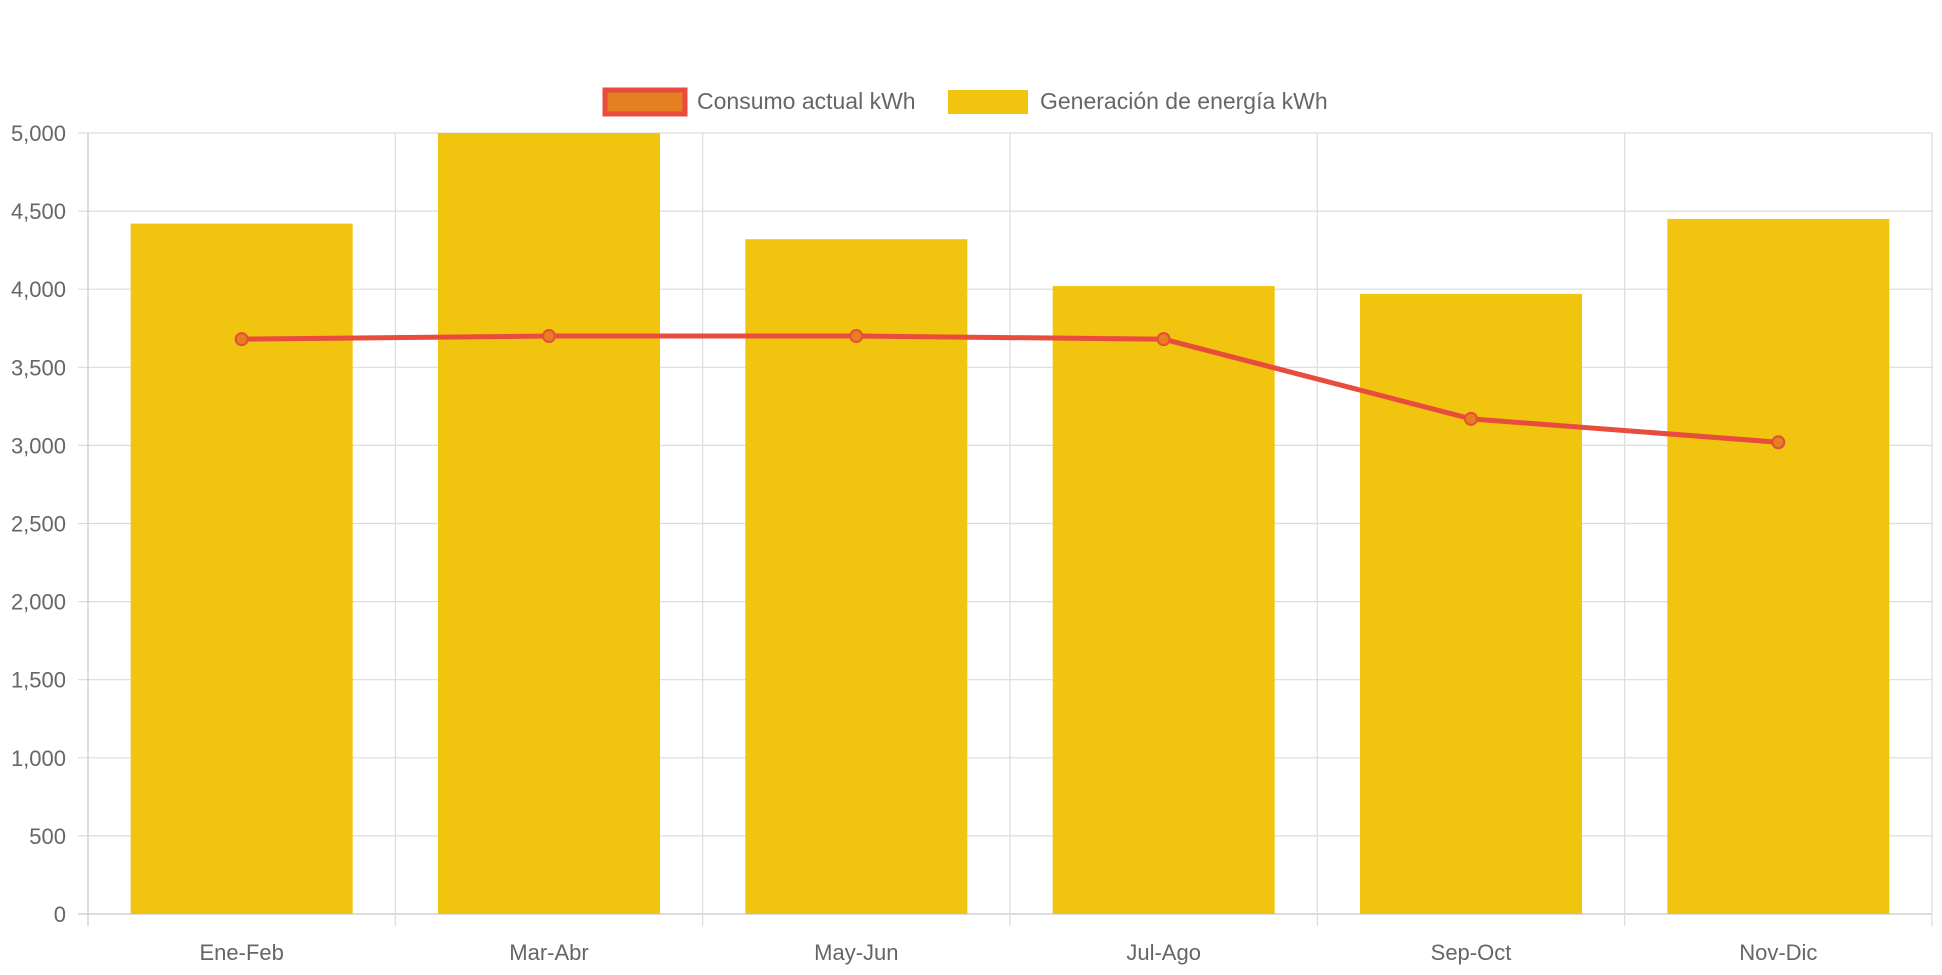  What do you see at coordinates (60, 914) in the screenshot?
I see `y-tick-label: 0` at bounding box center [60, 914].